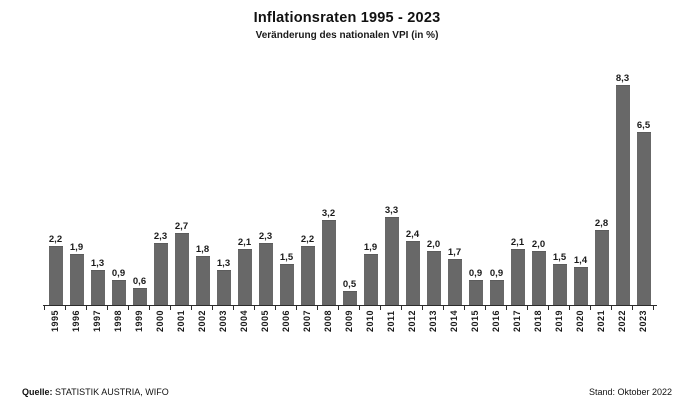  What do you see at coordinates (622, 321) in the screenshot?
I see `x-axis-label-2022: 2022` at bounding box center [622, 321].